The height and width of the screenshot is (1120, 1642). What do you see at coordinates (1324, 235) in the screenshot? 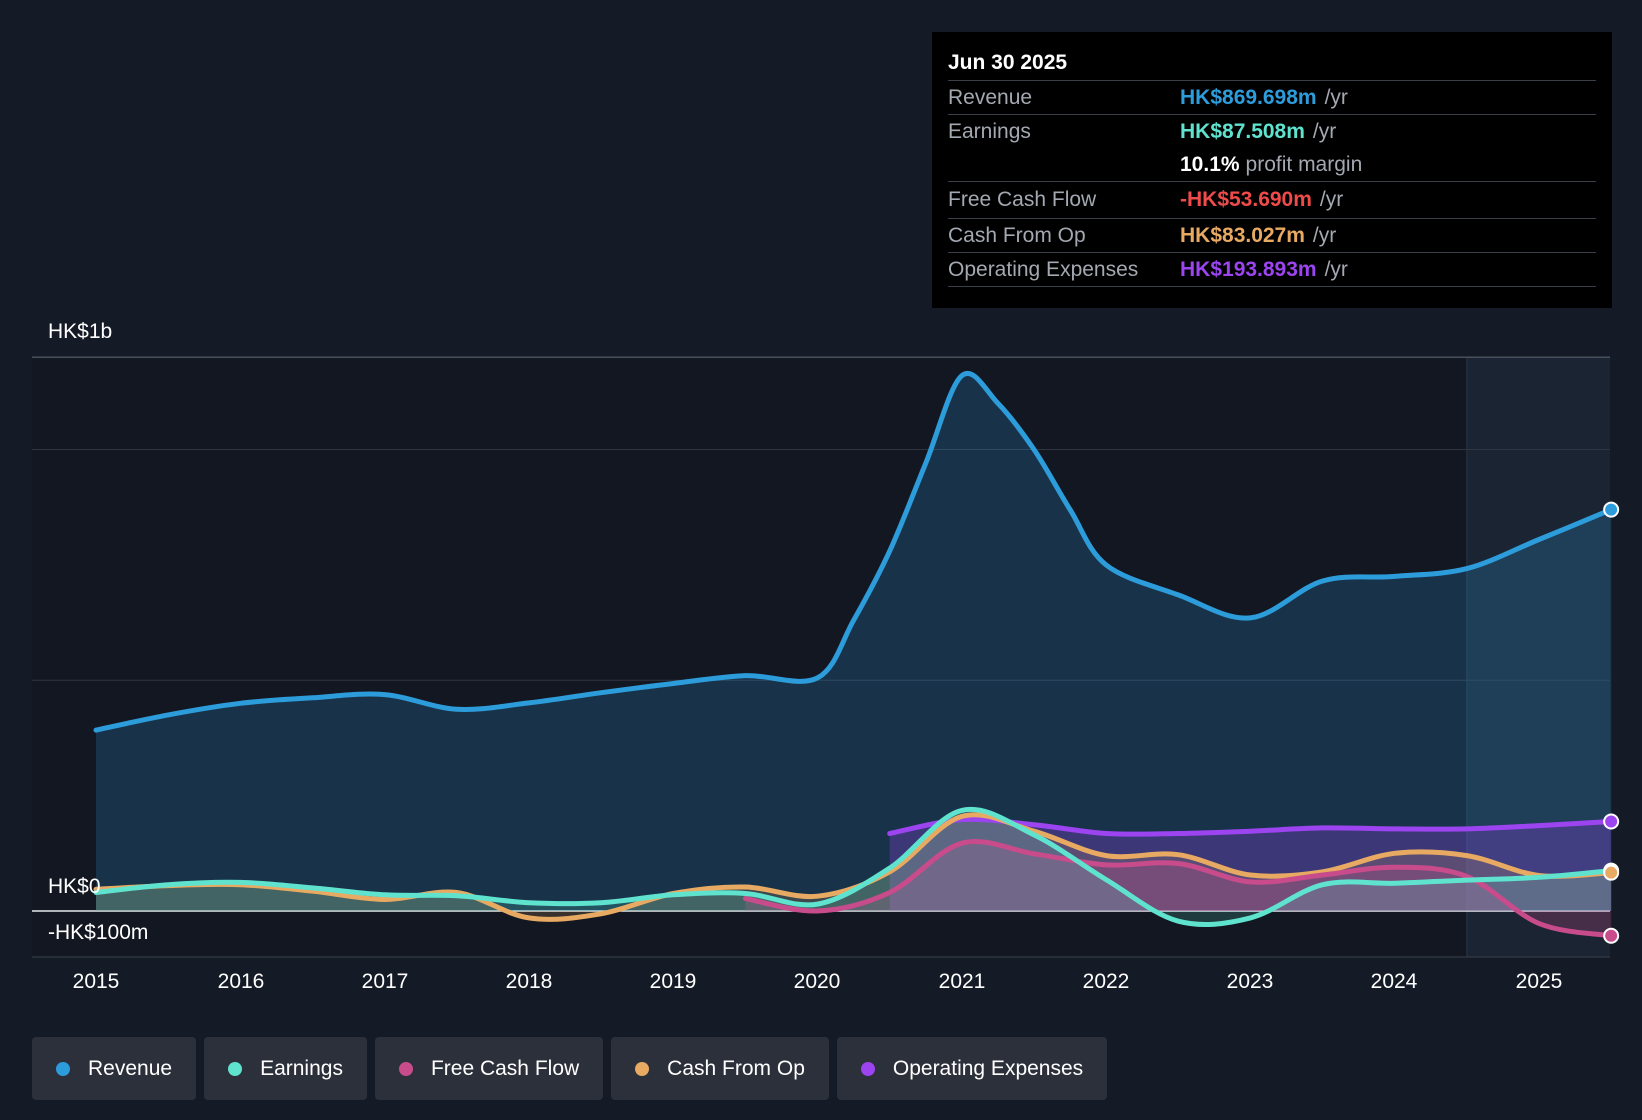
I see `tooltip-cfo-unit: /yr` at bounding box center [1324, 235].